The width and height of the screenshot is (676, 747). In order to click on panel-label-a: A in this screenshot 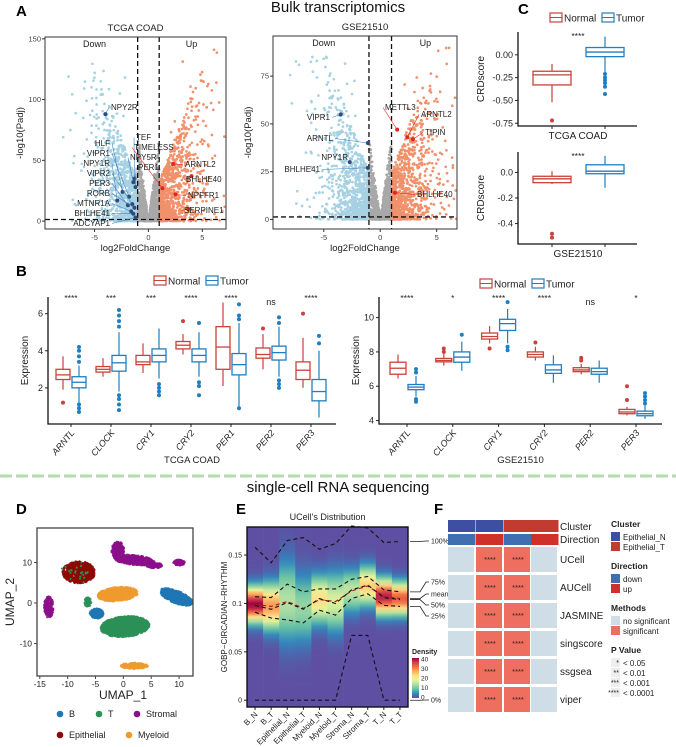, I will do `click(21, 11)`.